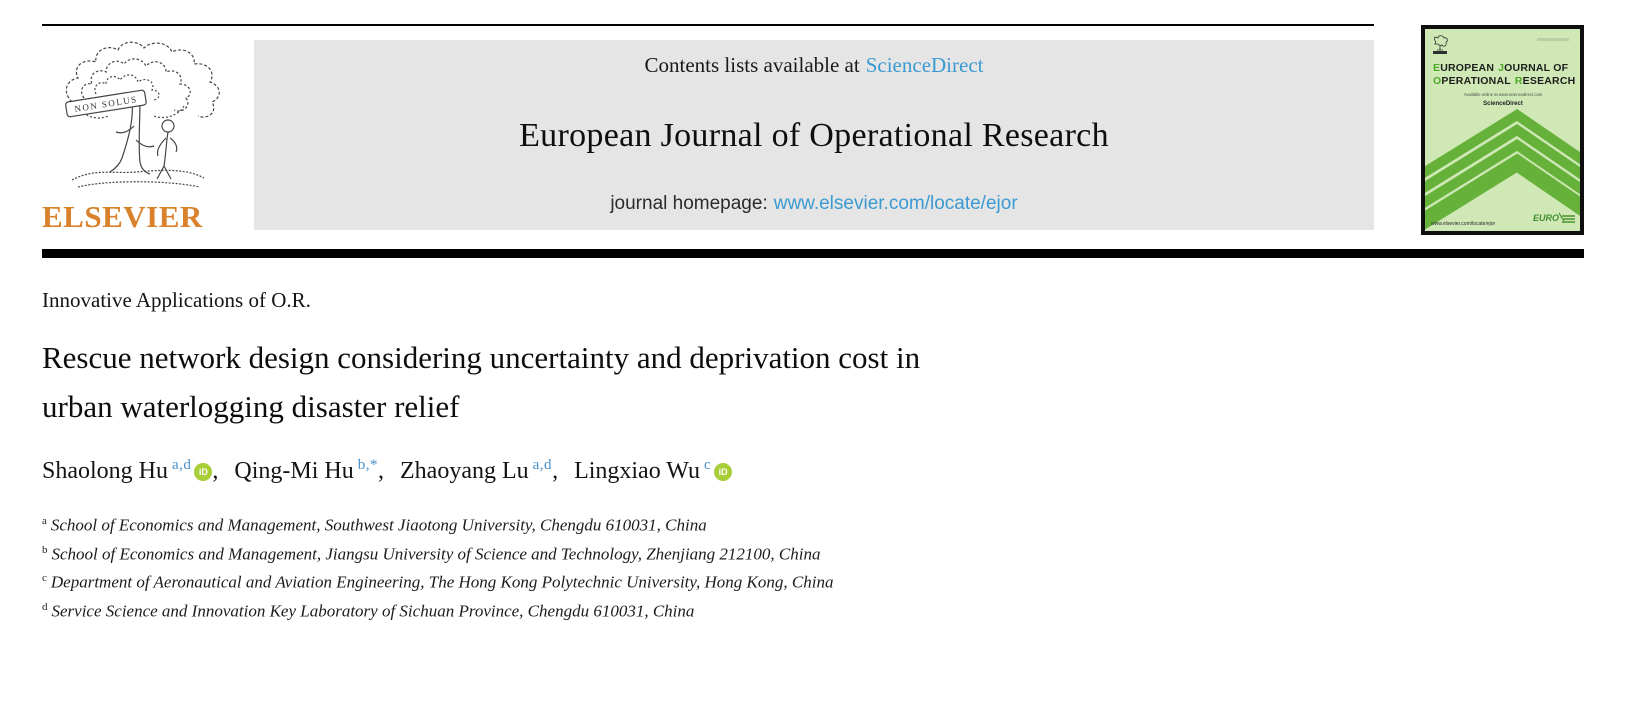  What do you see at coordinates (1502, 169) in the screenshot?
I see `cover-chevron-art` at bounding box center [1502, 169].